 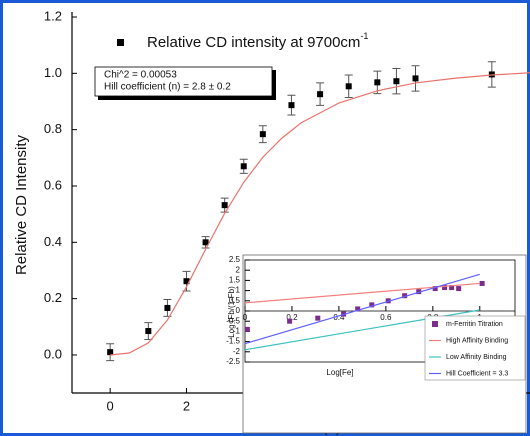 I want to click on annotation: Chi^2 = 0.00053, so click(x=140, y=75).